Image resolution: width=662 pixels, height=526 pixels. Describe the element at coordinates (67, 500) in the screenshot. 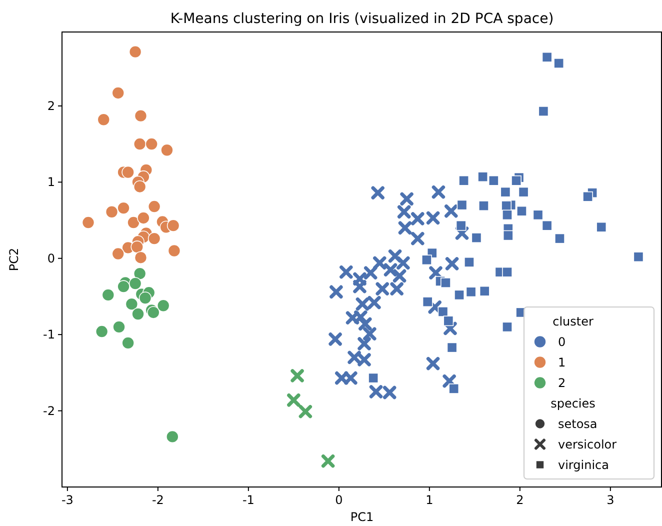

I see `x-tick-label: -3` at that location.